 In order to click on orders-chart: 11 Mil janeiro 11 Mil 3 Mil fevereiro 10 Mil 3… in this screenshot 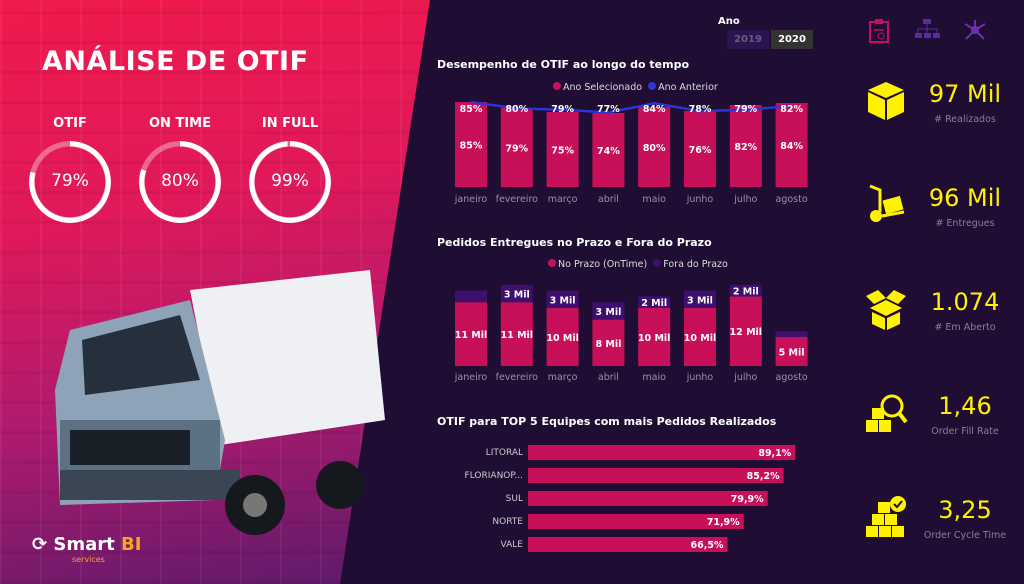, I will do `click(631, 333)`.